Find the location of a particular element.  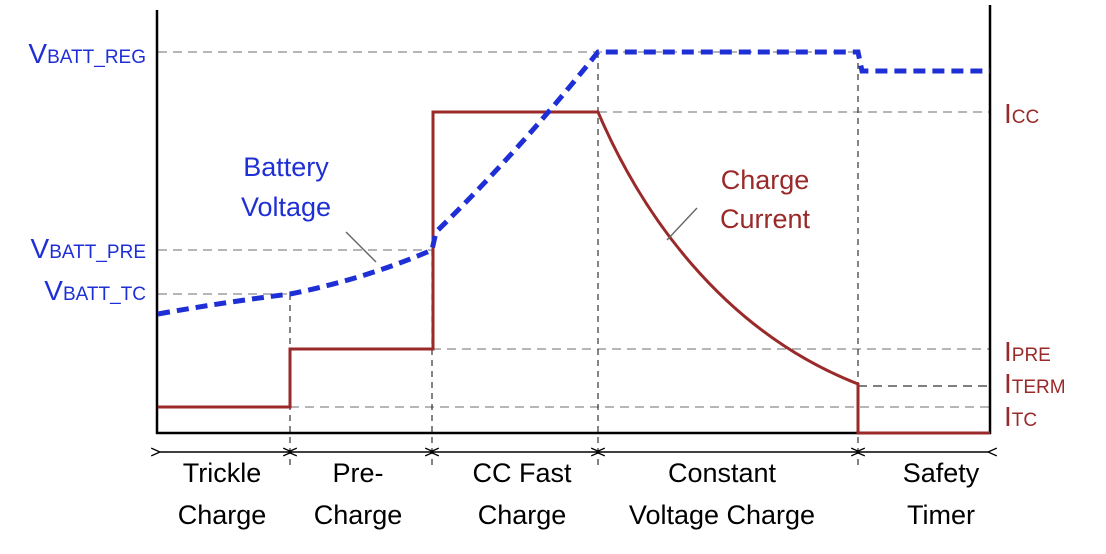

label-itc: ITC is located at coordinates (1020, 416).